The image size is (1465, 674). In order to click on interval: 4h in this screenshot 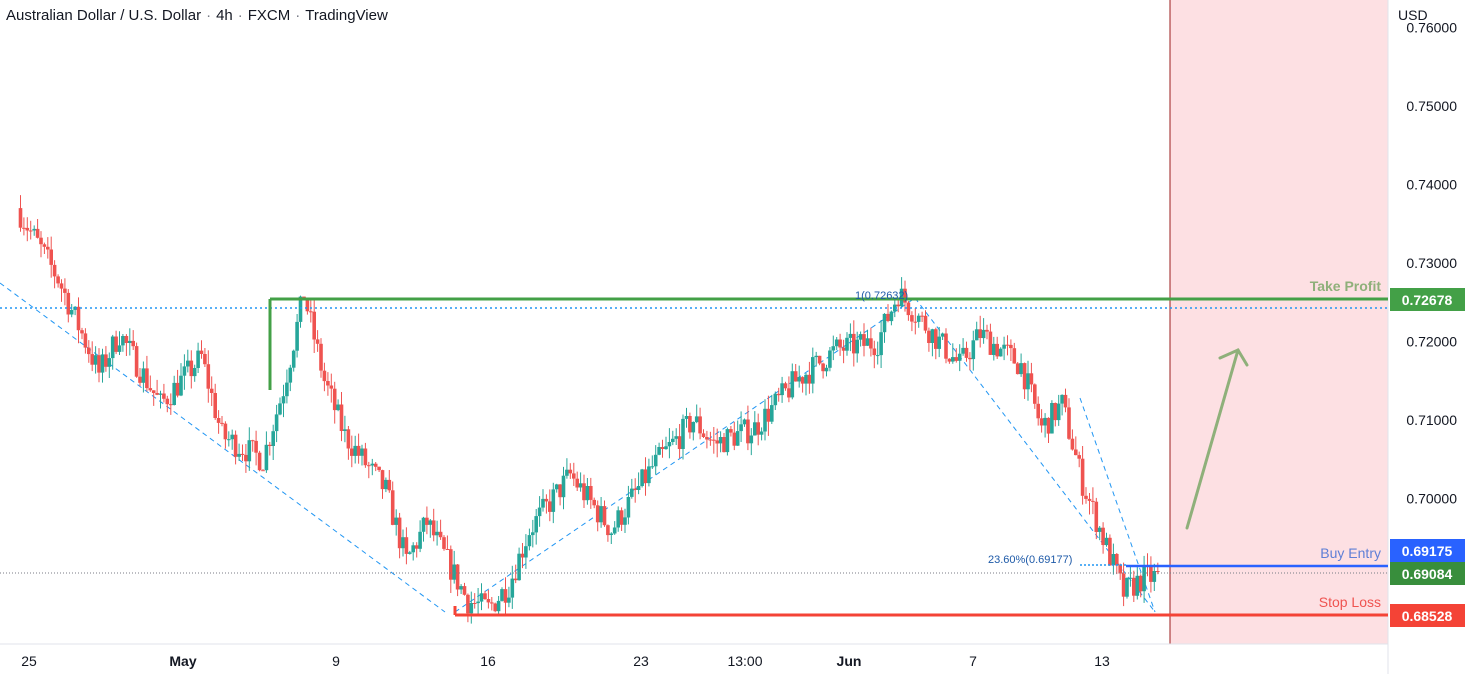, I will do `click(224, 15)`.